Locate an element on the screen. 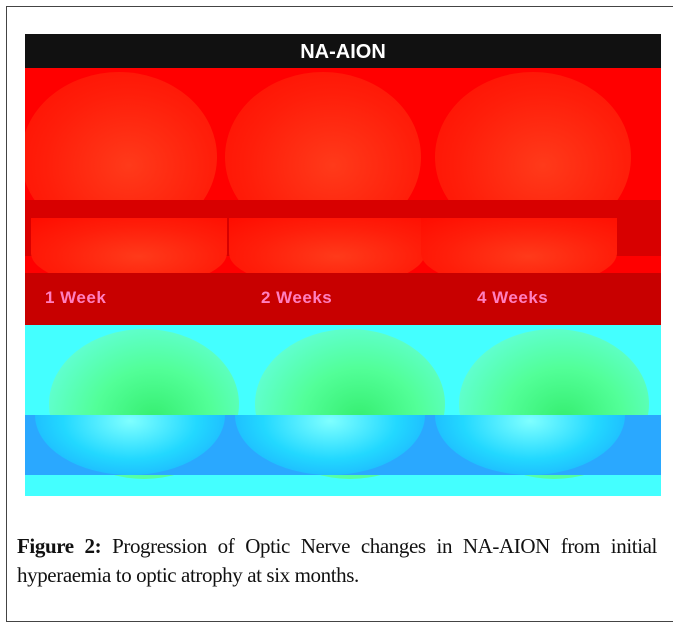  caption-label: Figure 2: is located at coordinates (59, 546).